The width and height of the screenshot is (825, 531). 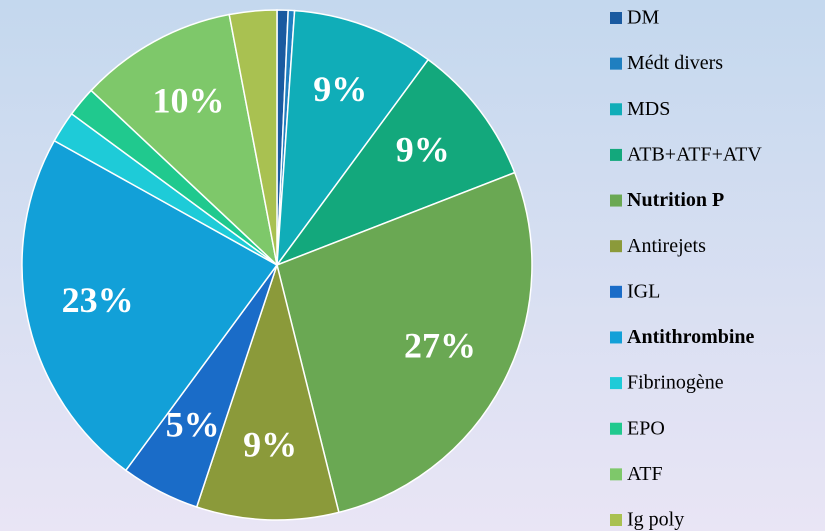 I want to click on legend-label: Ig poly, so click(x=655, y=520).